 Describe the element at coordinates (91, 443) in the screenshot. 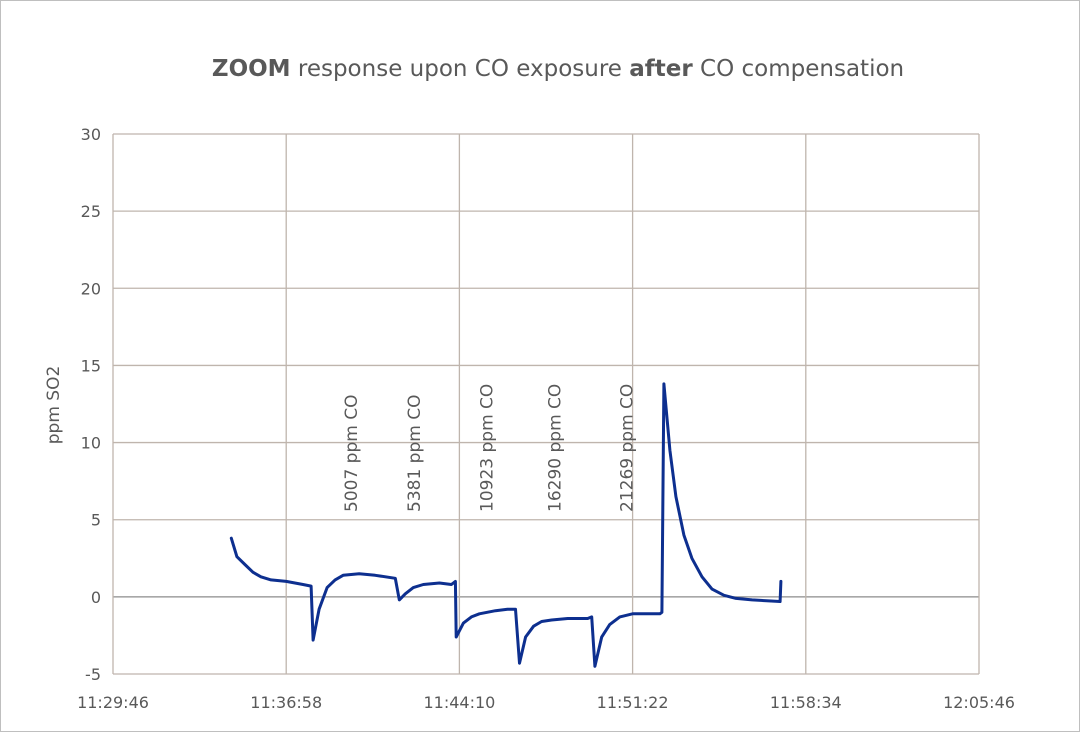

I see `y-tick-label: 10` at that location.